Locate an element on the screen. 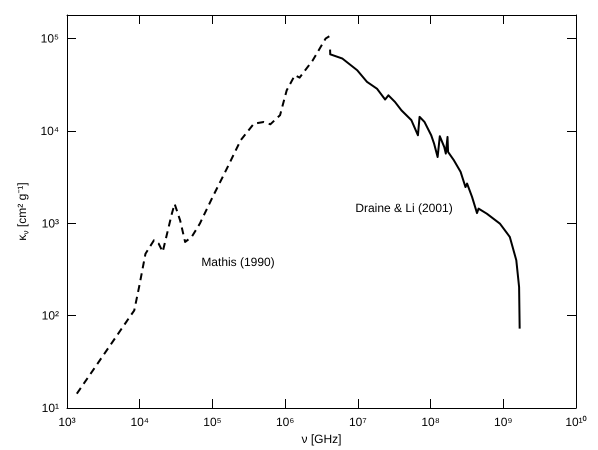 The image size is (598, 450). annotation: Draine & Li (2001) is located at coordinates (404, 208).